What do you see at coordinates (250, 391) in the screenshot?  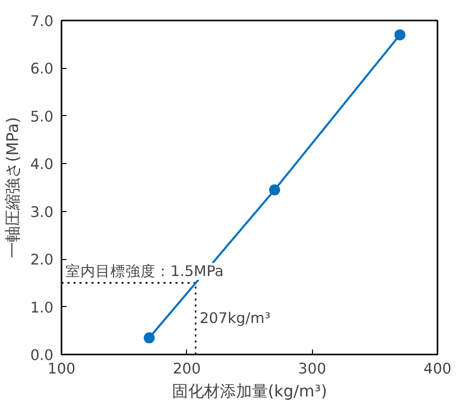 I see `x-axis-title: 固化材添加量(kg/m³)` at bounding box center [250, 391].